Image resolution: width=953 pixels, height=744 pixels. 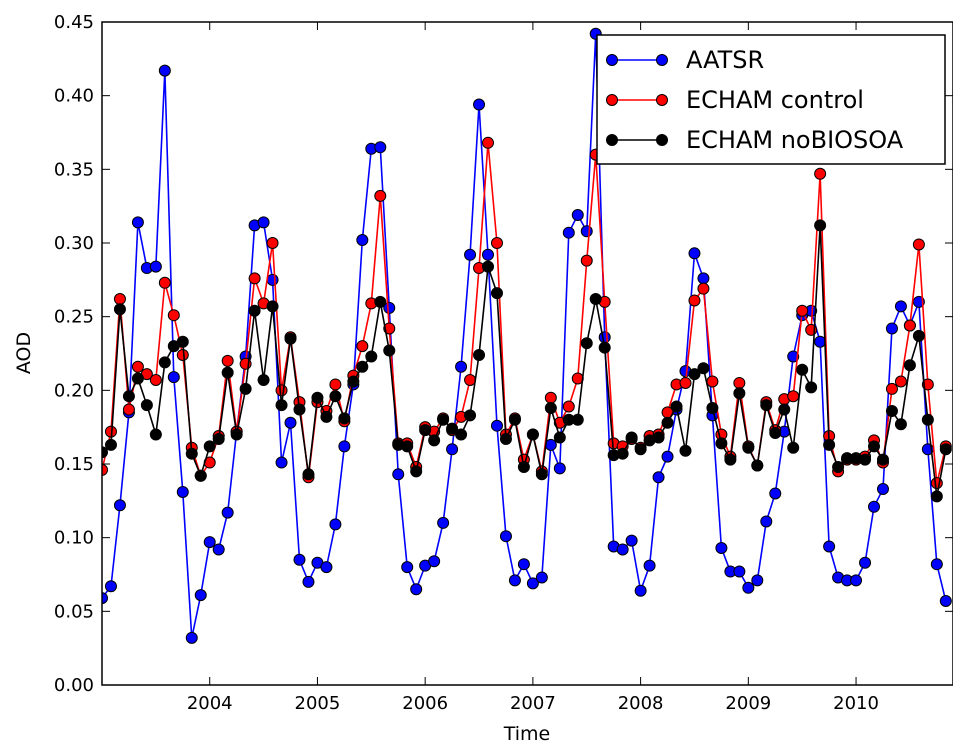 I want to click on legend: AATSR ECHAM control ECHAM noBIOSOA, so click(x=771, y=99).